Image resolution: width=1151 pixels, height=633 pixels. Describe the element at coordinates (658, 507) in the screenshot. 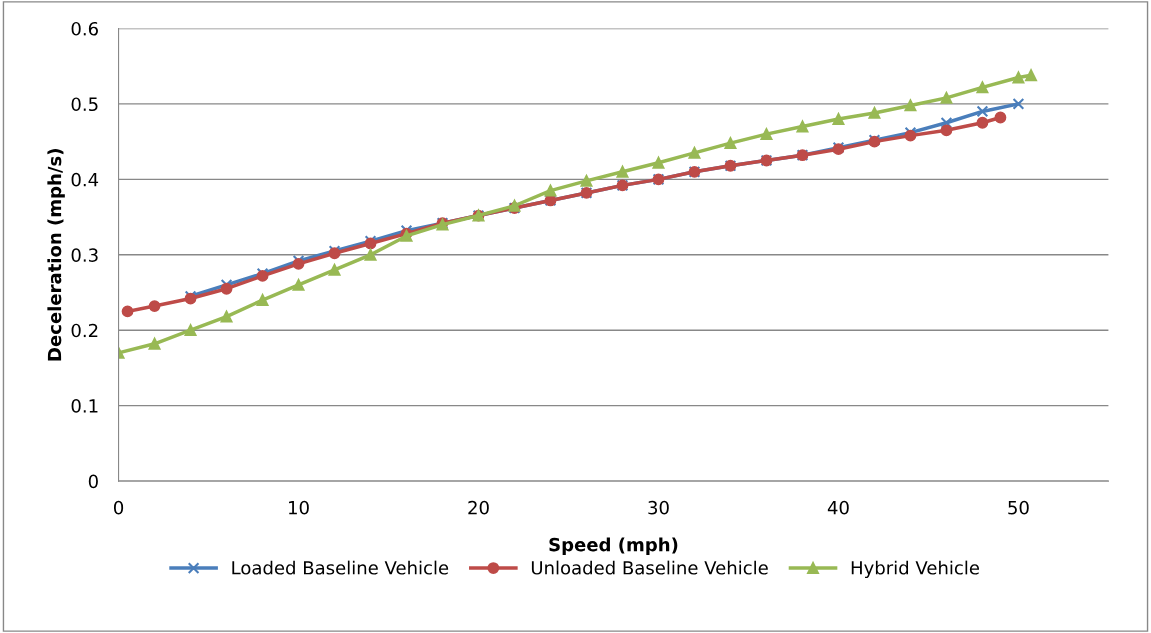

I see `x-tick-label: 30` at that location.